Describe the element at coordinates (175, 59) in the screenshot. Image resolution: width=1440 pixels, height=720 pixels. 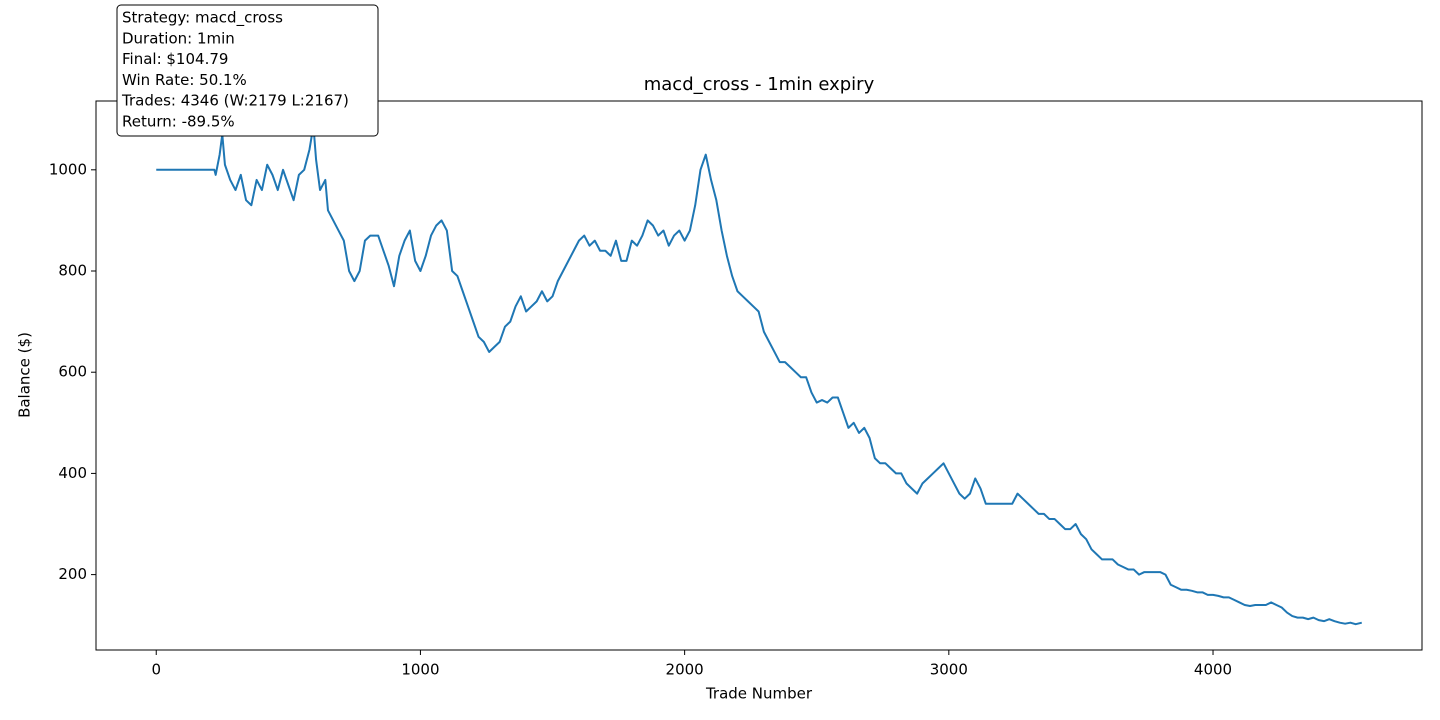
I see `annotation-line: Final: $104.79` at that location.